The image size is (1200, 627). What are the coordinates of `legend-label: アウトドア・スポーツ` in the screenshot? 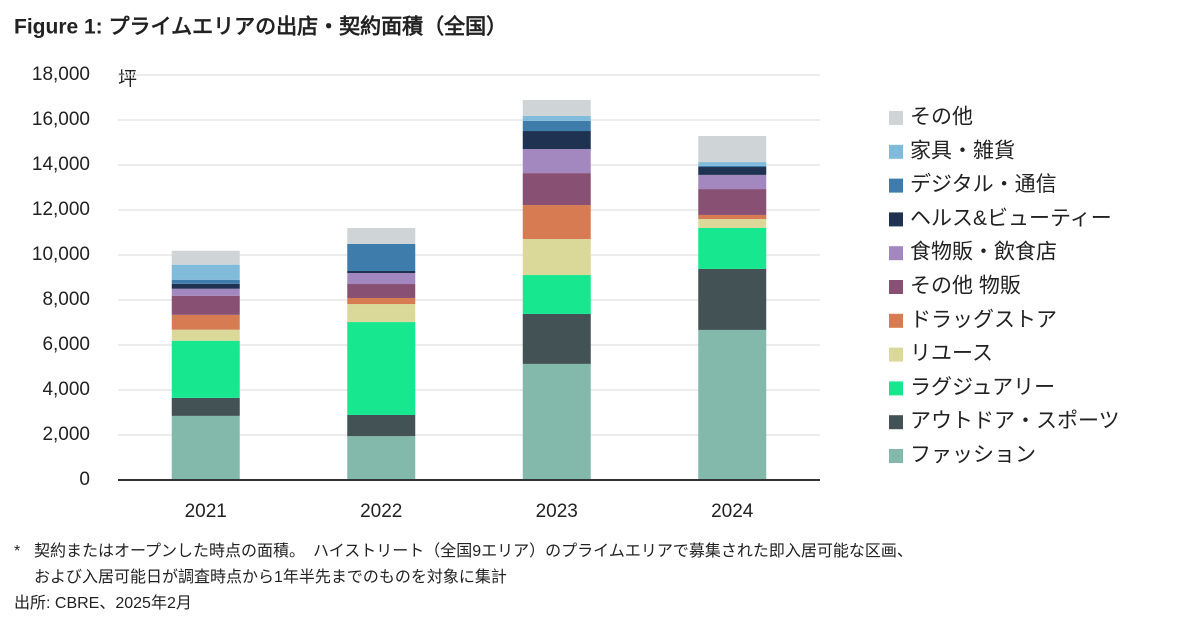 It's located at (1015, 421).